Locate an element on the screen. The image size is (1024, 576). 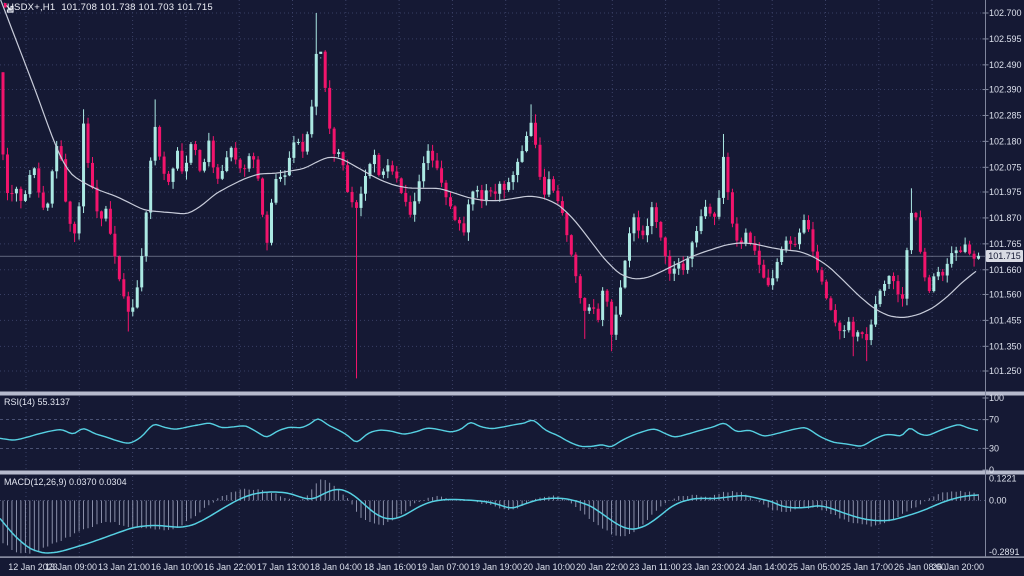
price-tick-label: 101.660 is located at coordinates (1005, 270).